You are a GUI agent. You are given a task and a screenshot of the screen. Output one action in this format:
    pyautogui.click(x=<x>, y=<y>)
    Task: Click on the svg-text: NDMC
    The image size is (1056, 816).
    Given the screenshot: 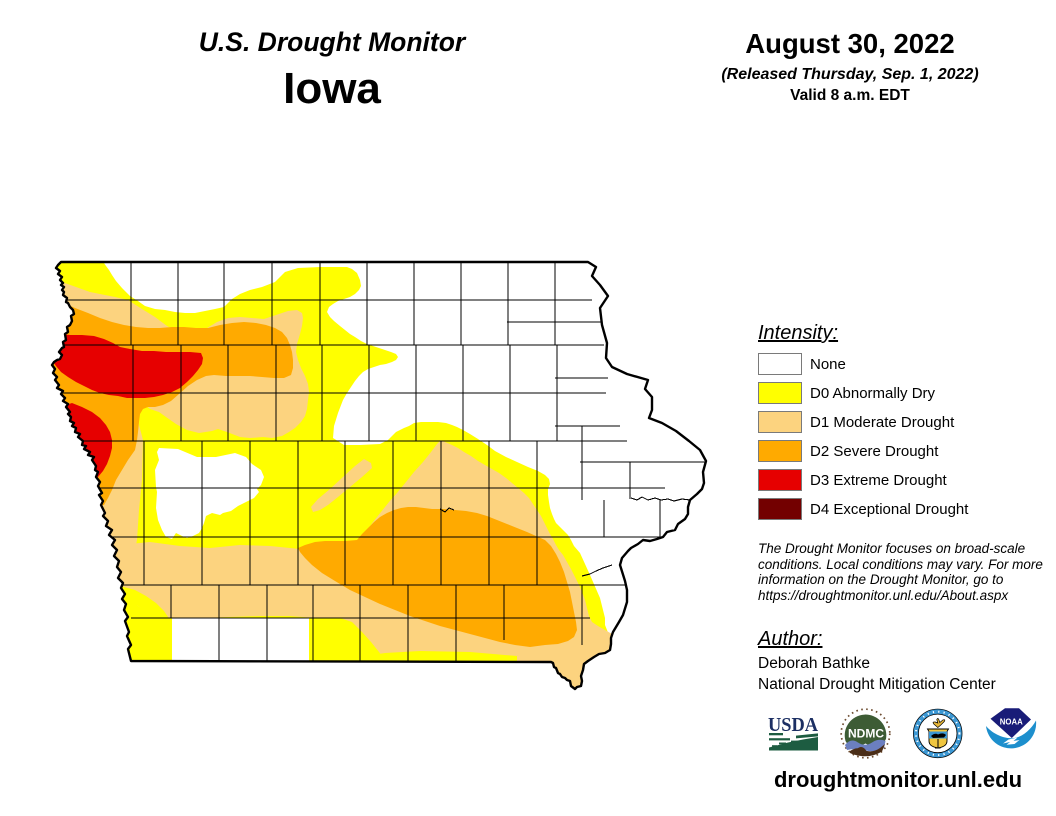 What is the action you would take?
    pyautogui.click(x=866, y=734)
    